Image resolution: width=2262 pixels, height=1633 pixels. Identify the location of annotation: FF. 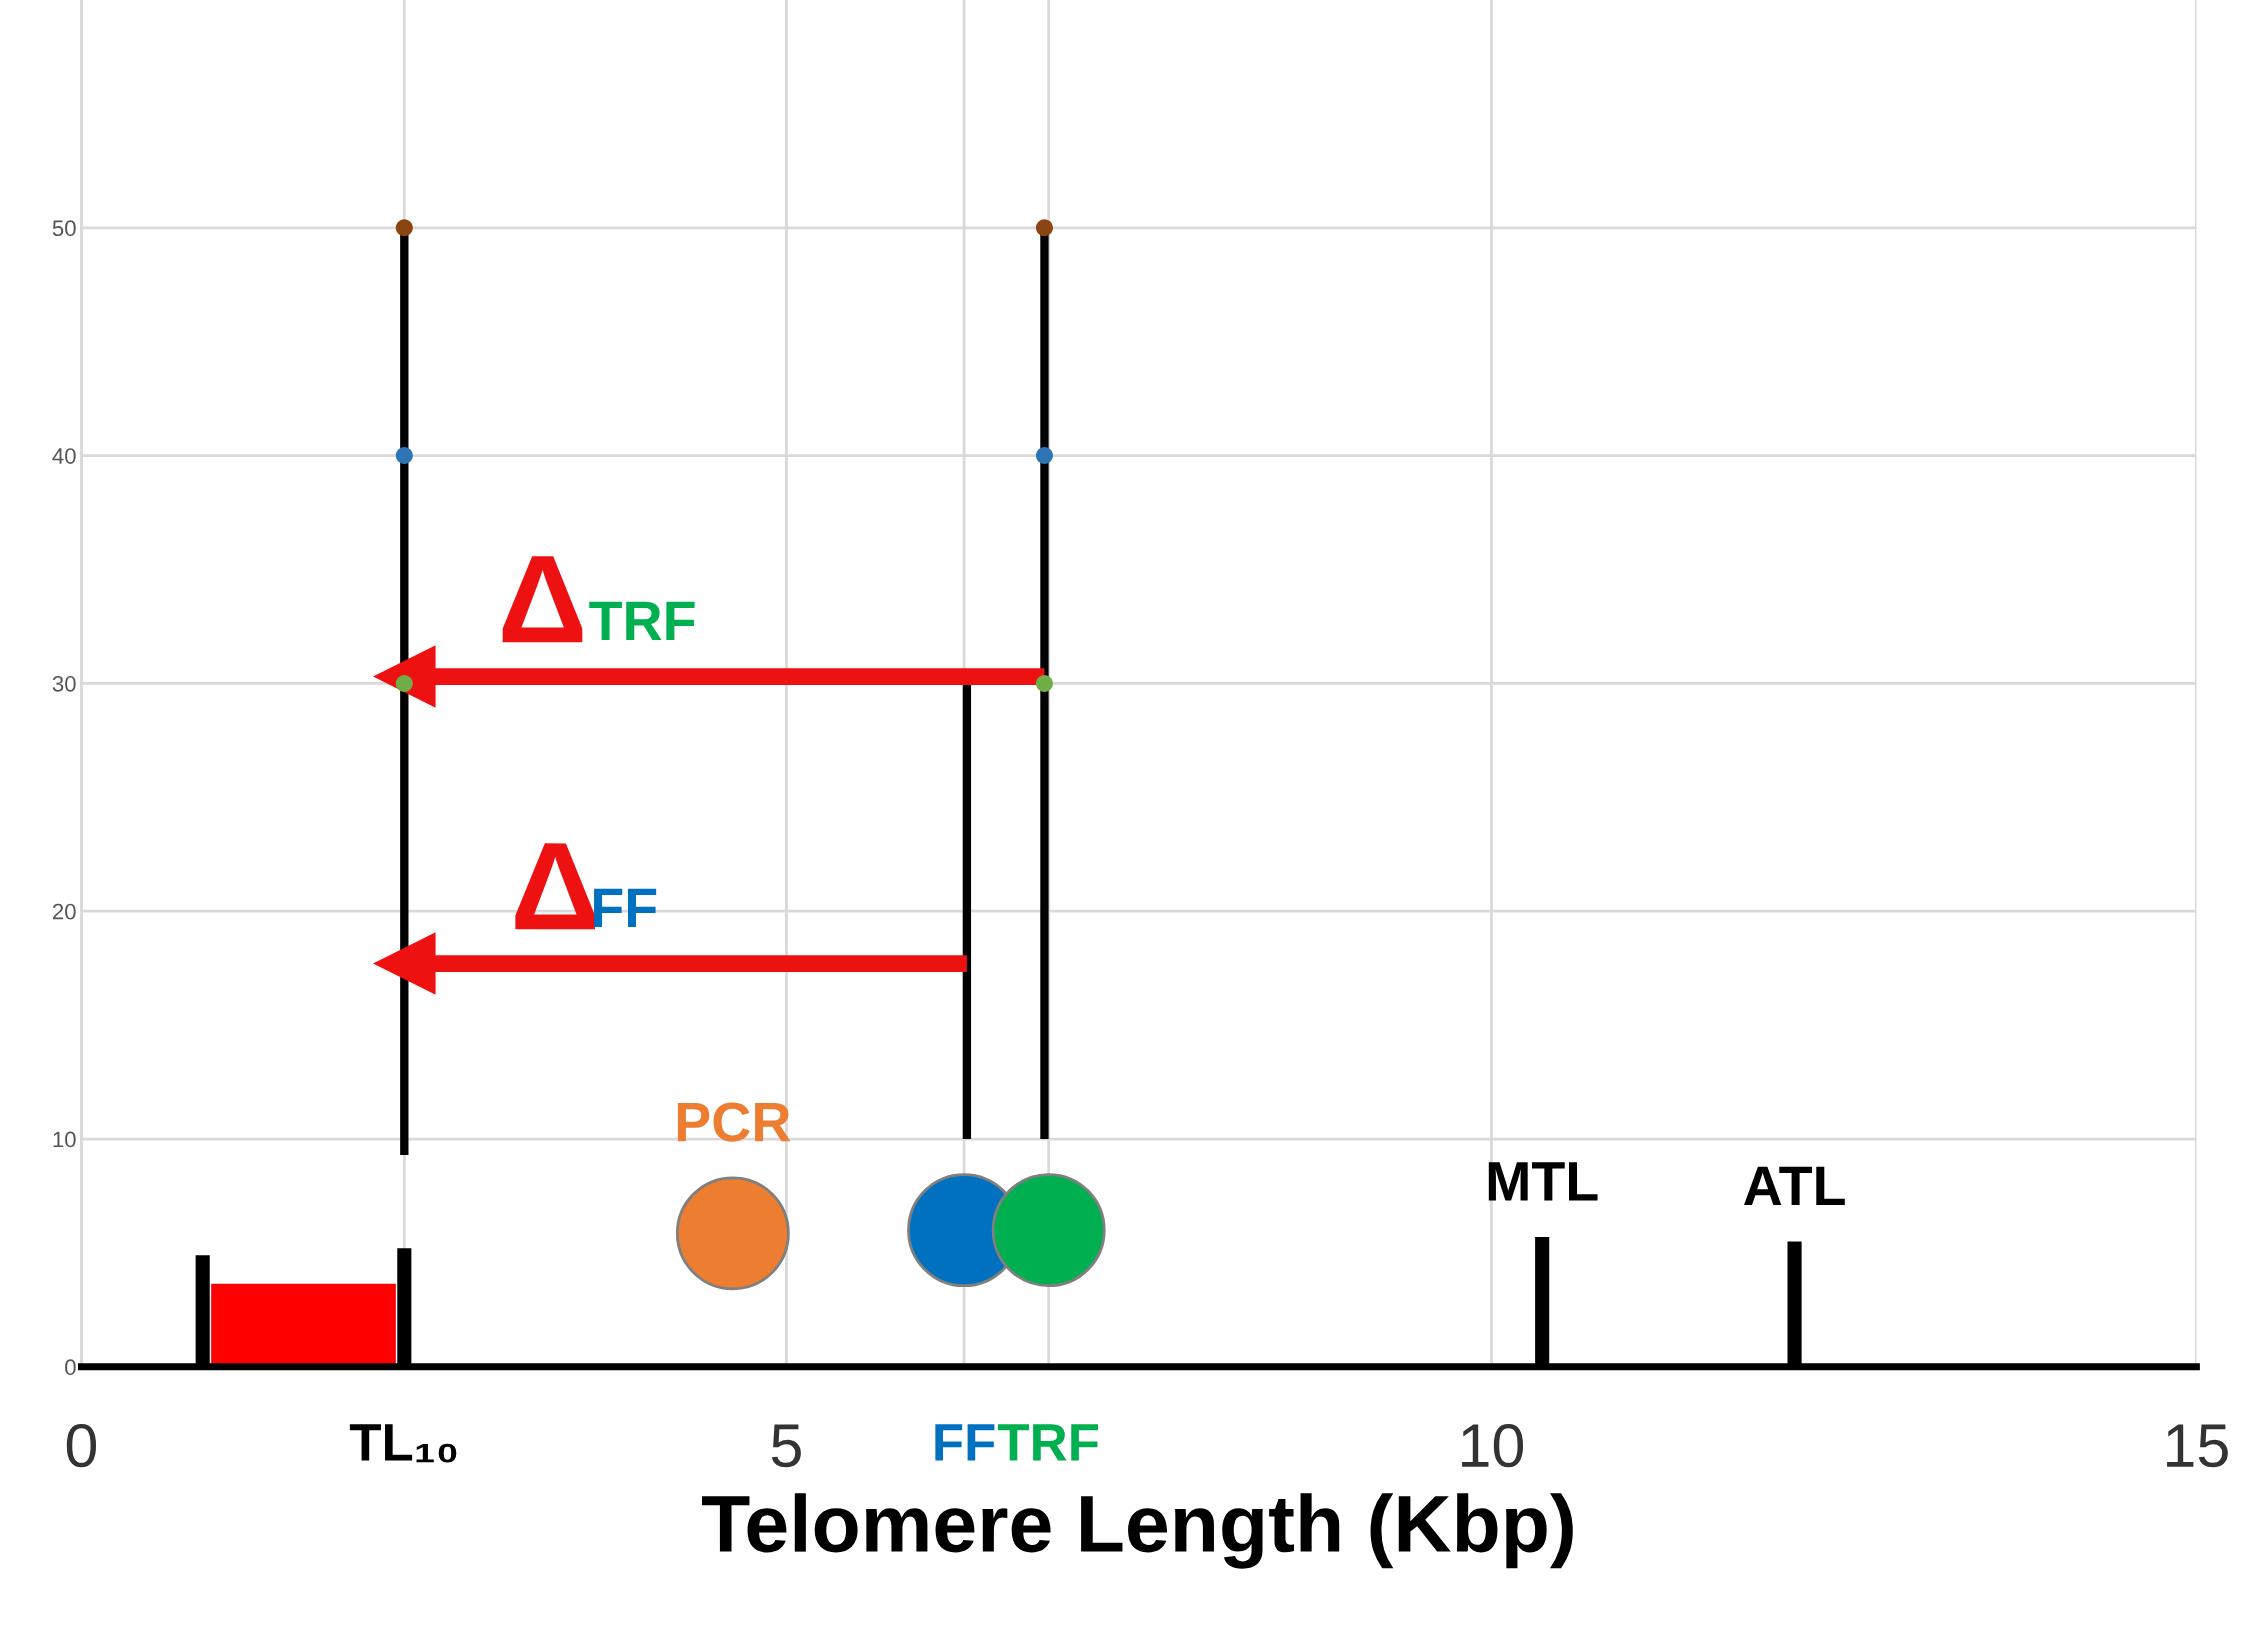
(625, 908).